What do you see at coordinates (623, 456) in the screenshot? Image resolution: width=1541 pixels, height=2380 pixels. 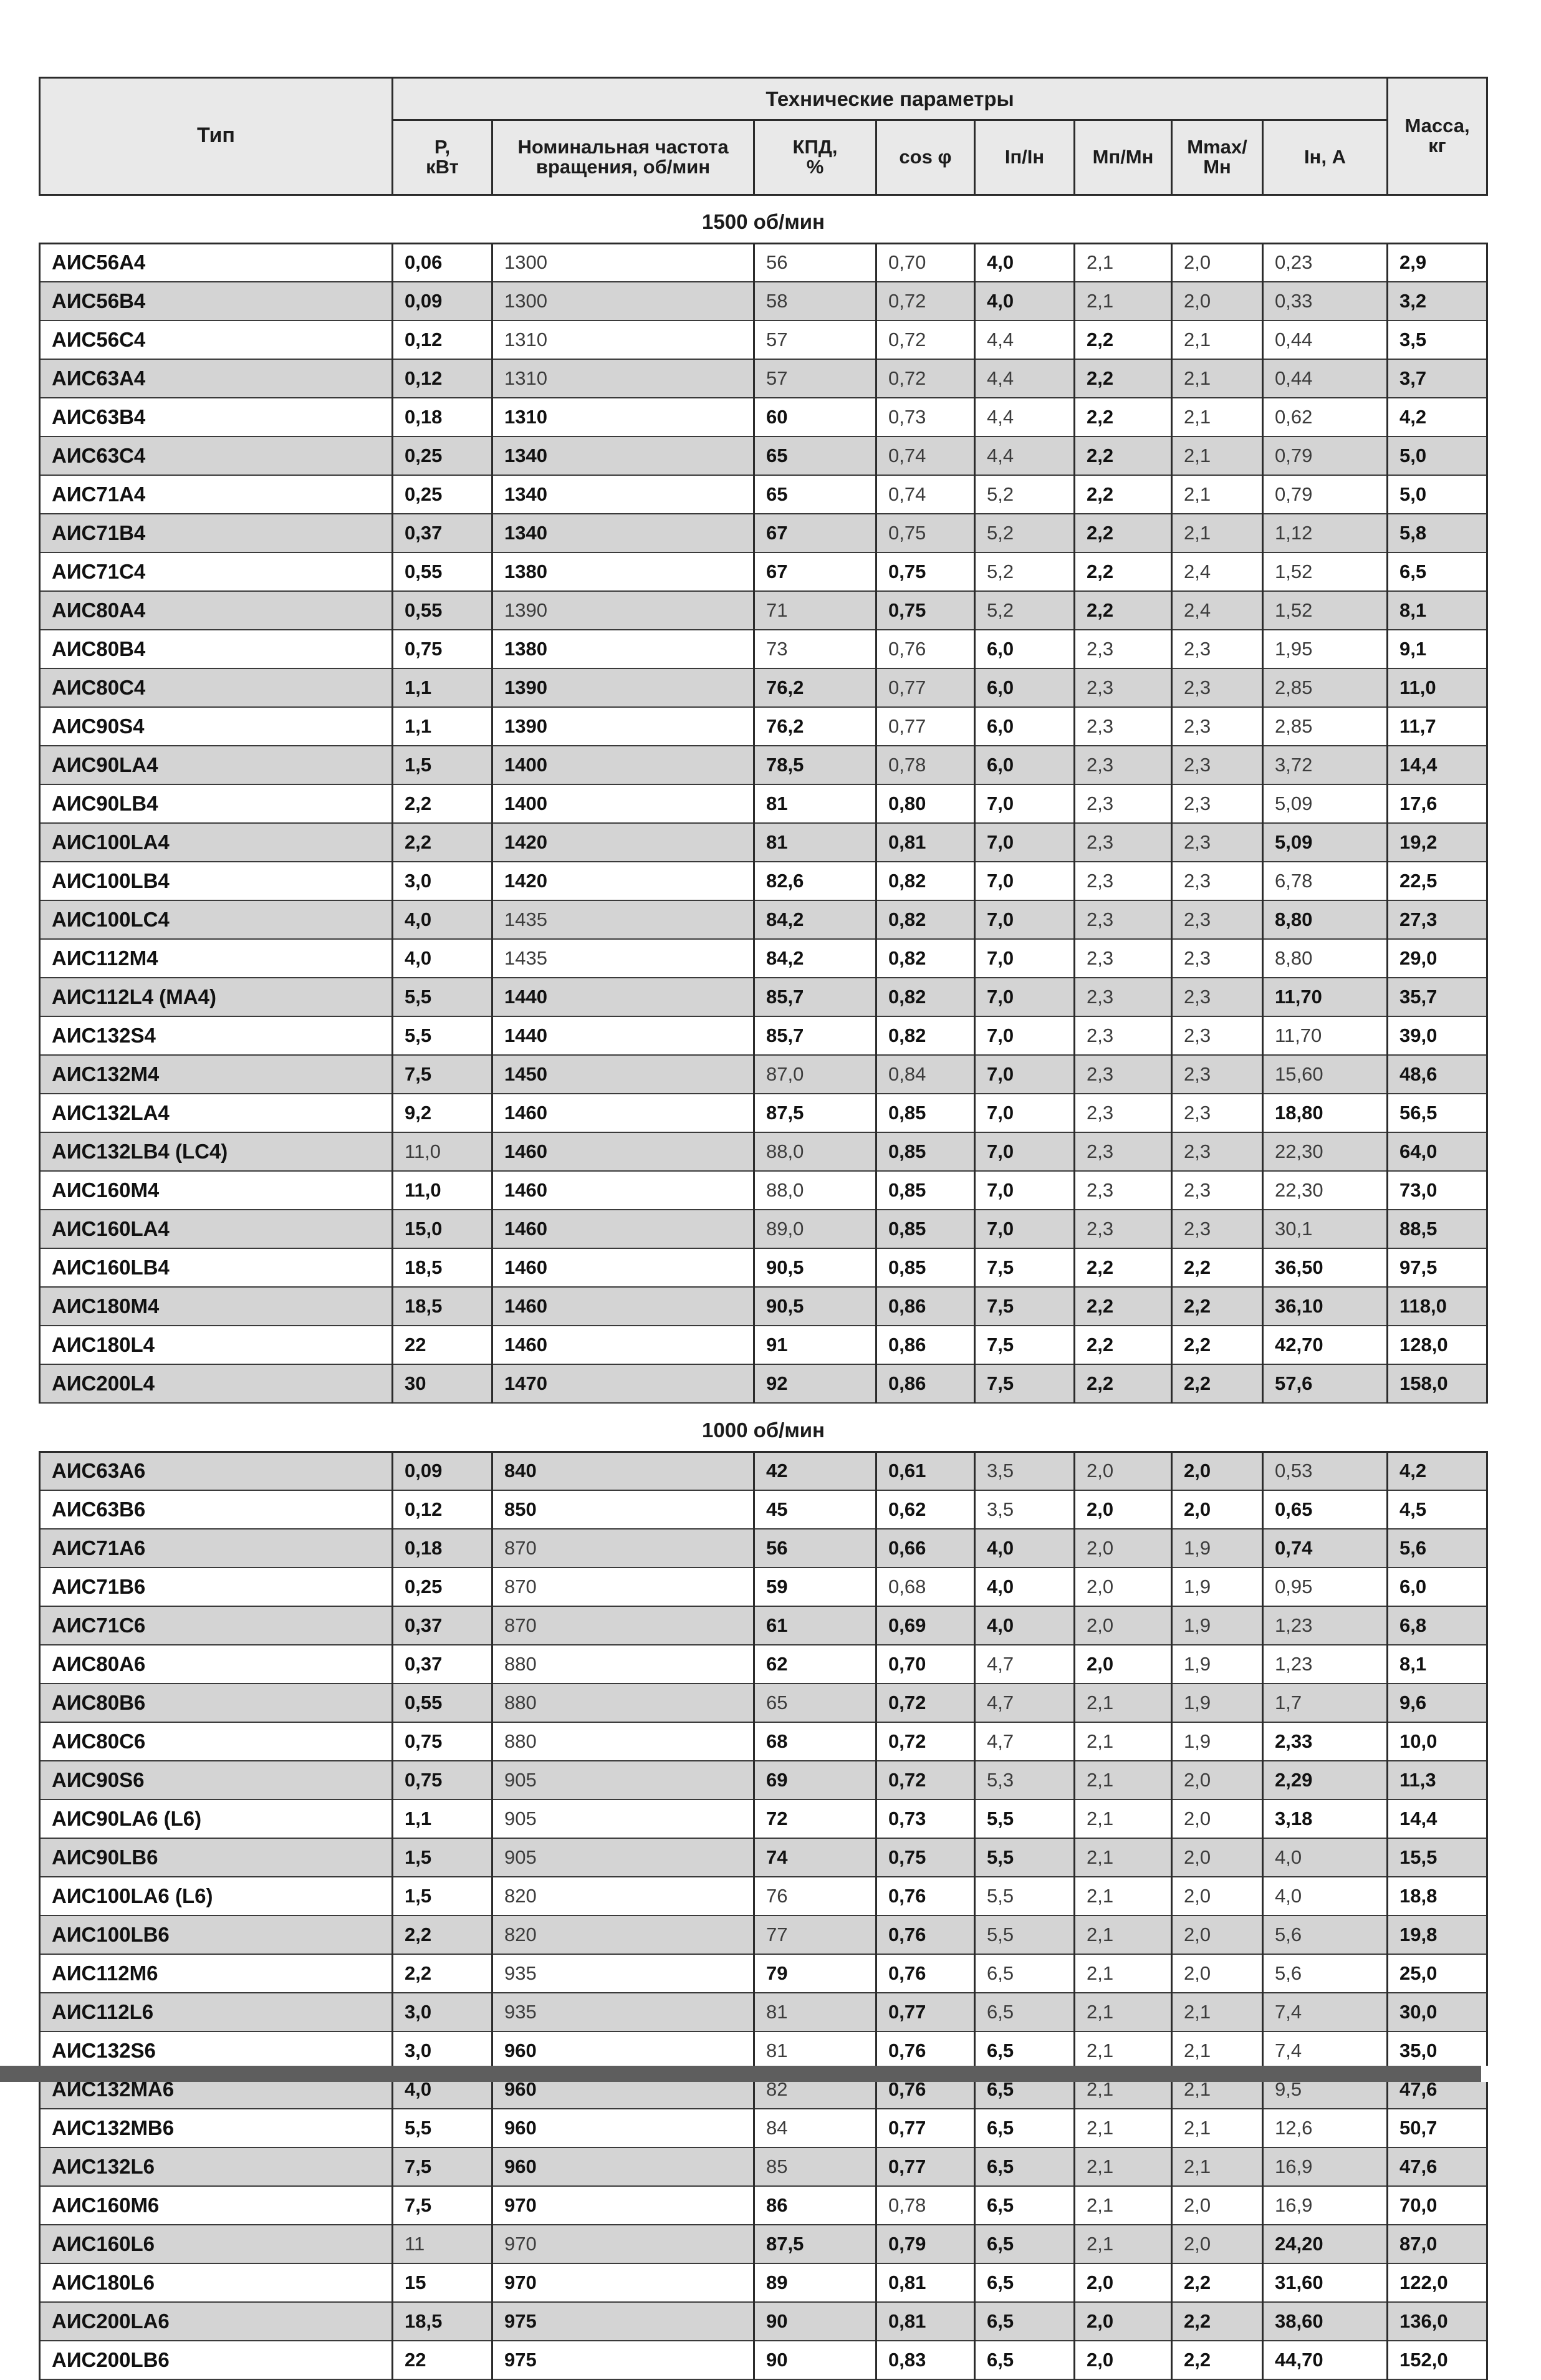 I see `cell-speed: 1340` at bounding box center [623, 456].